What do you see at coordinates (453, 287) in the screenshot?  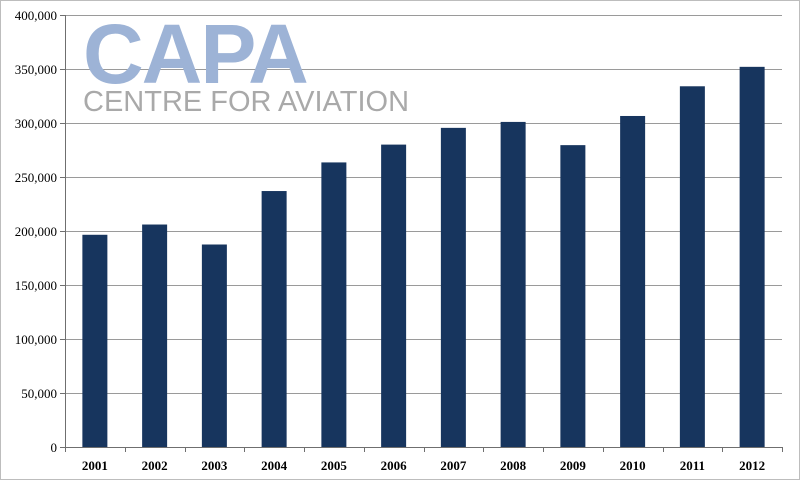 I see `bar-2007` at bounding box center [453, 287].